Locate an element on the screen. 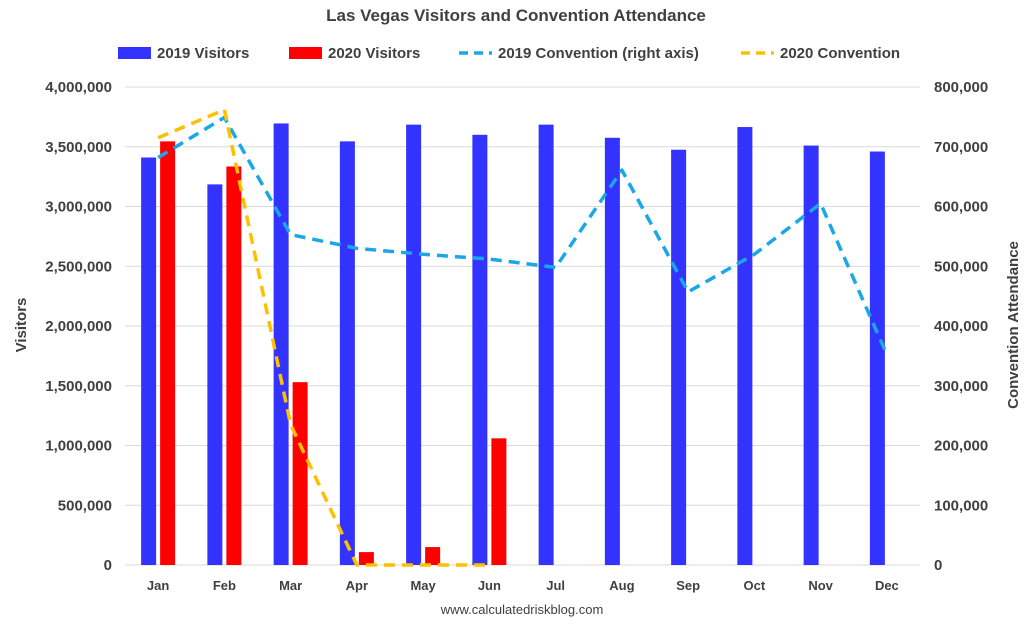 The image size is (1032, 626). legend-label: 2020 Visitors is located at coordinates (374, 53).